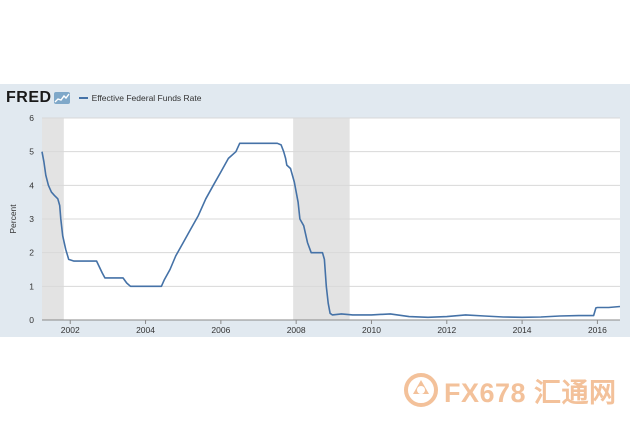  I want to click on fred-logo-graph-icon, so click(61, 98).